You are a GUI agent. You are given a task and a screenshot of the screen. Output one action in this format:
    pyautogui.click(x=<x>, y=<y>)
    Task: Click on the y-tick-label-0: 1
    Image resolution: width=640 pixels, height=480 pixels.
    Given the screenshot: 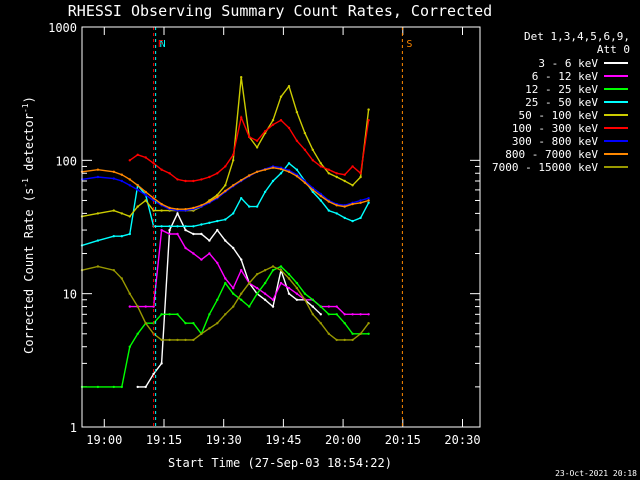 What is the action you would take?
    pyautogui.click(x=73, y=428)
    